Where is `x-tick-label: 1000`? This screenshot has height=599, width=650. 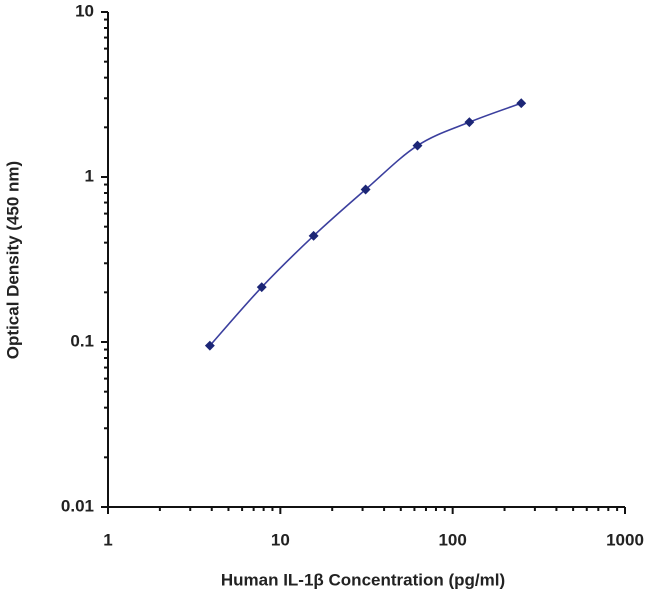
x-tick-label: 1000 is located at coordinates (625, 539).